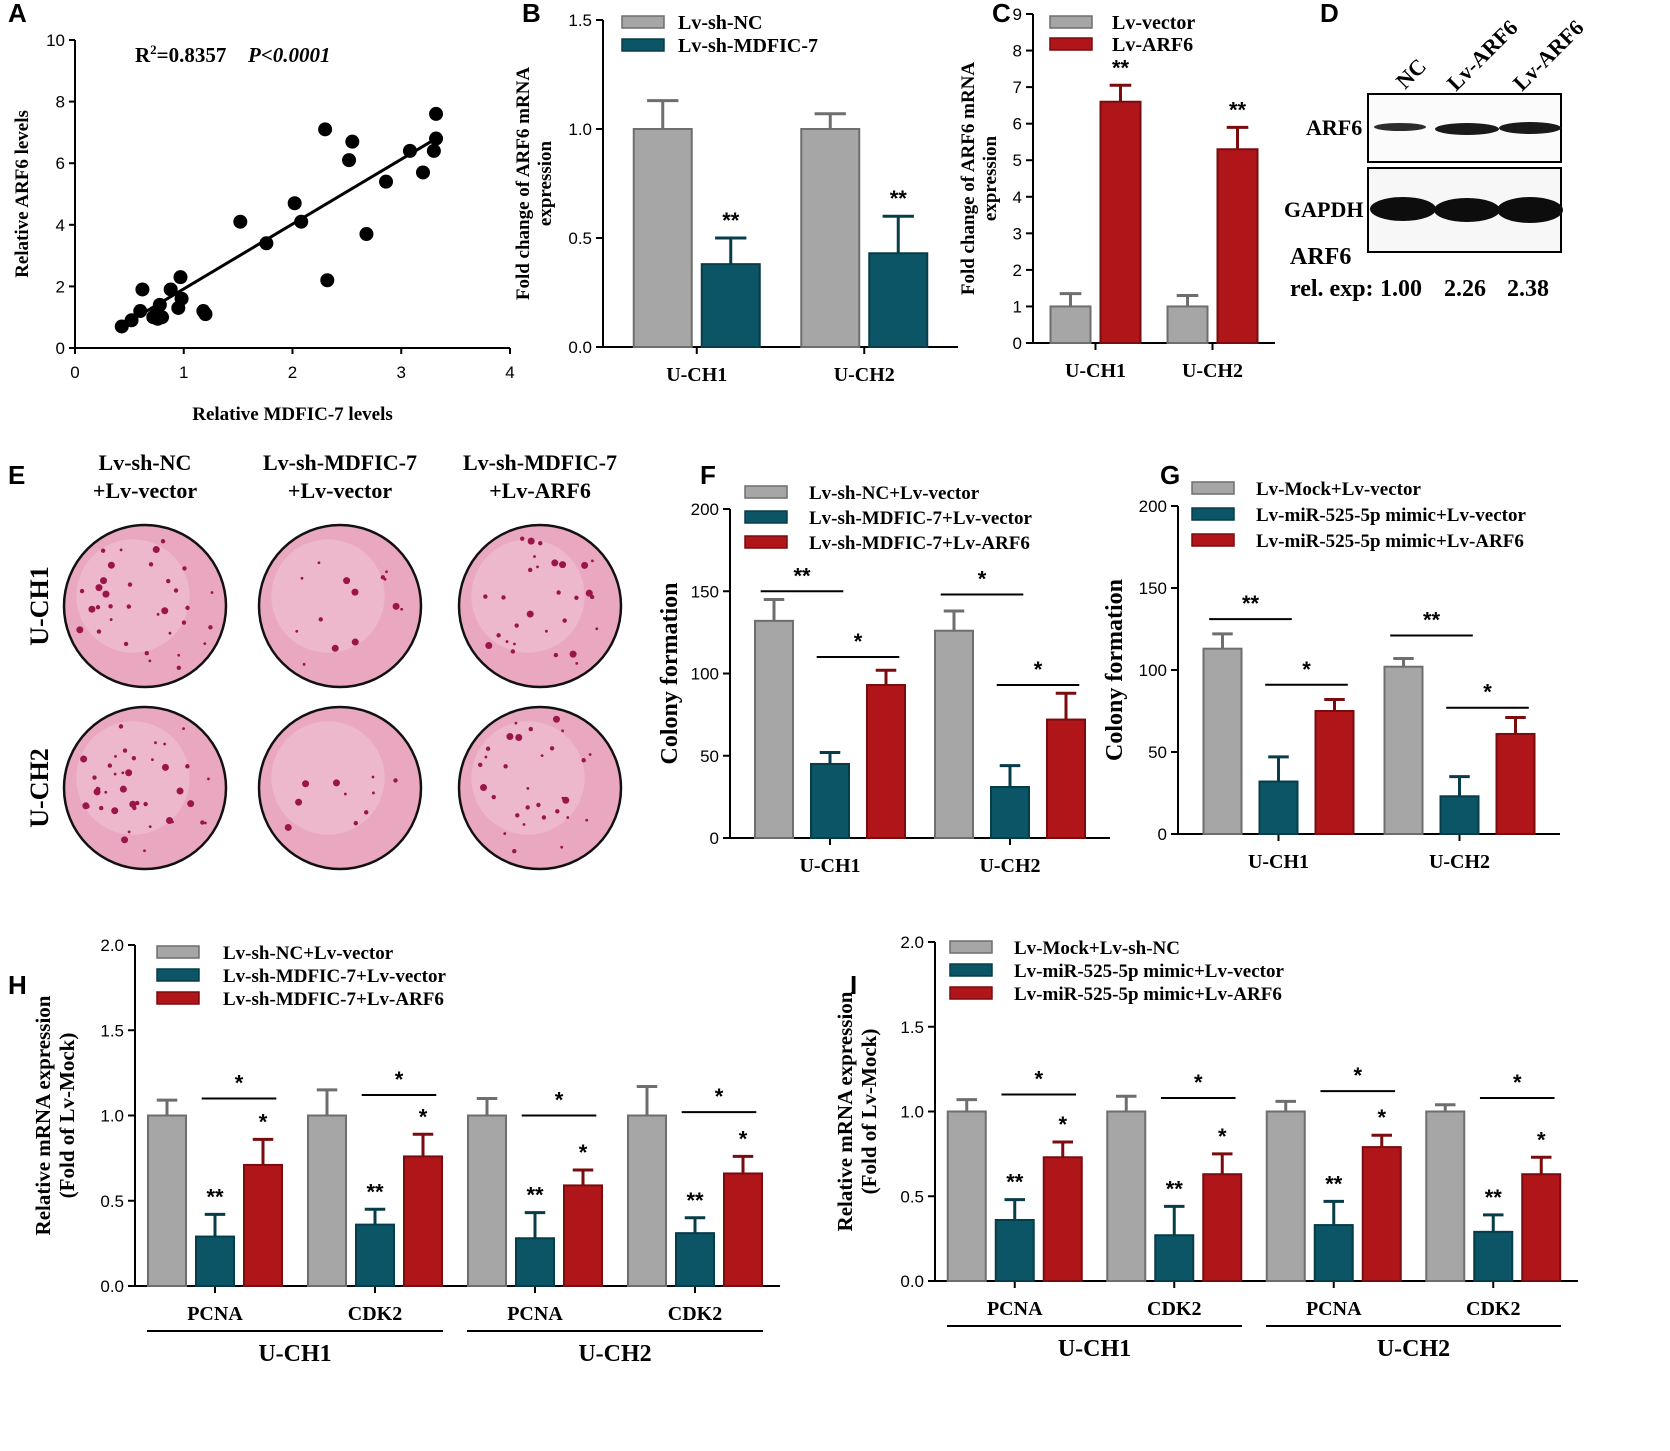  I want to click on y-tick-label: 2.0, so click(912, 942).